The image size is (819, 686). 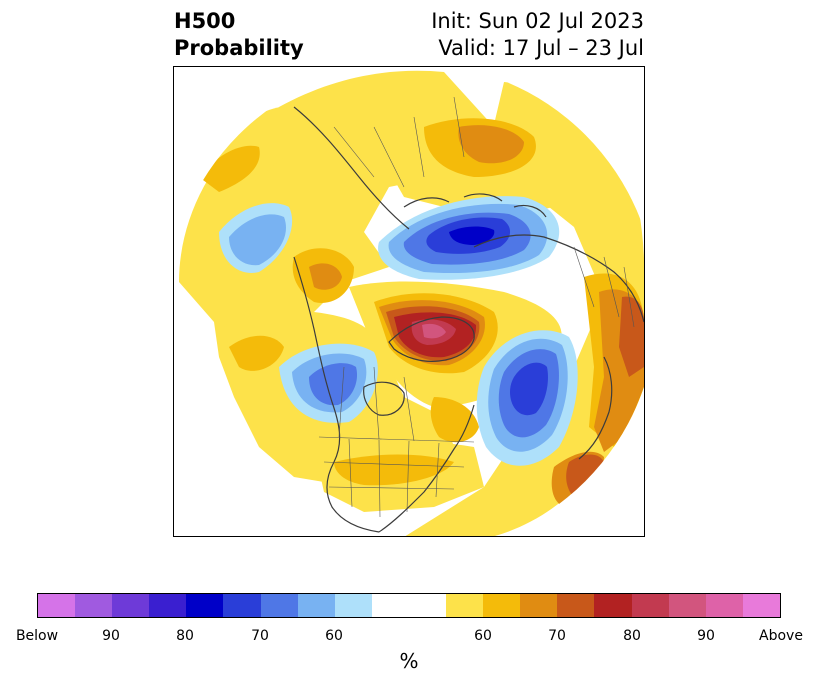 What do you see at coordinates (256, 353) in the screenshot?
I see `anomaly-gold-north-pacific` at bounding box center [256, 353].